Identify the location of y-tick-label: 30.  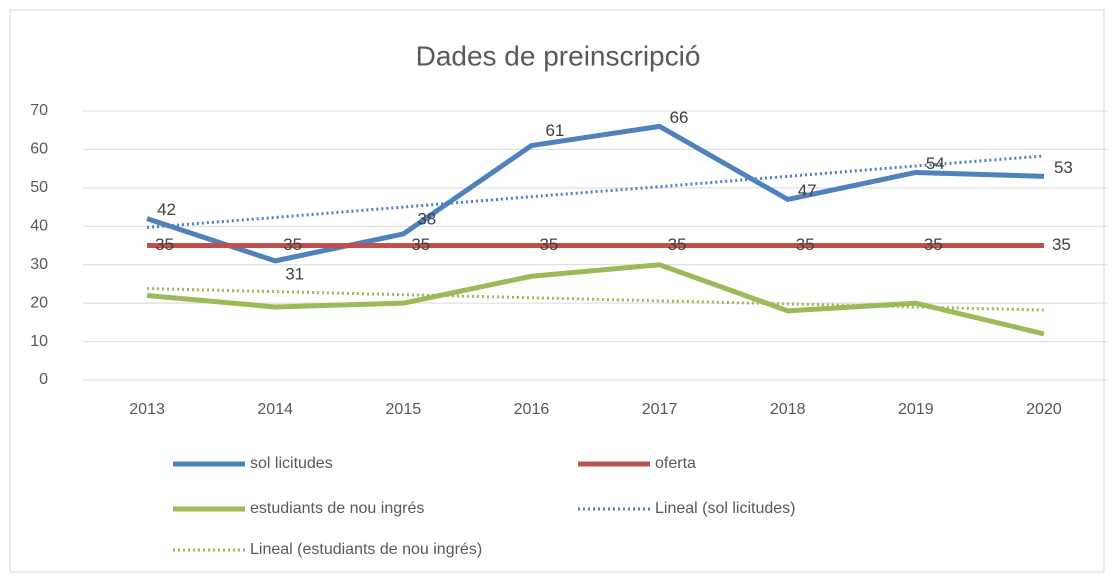
(39, 264).